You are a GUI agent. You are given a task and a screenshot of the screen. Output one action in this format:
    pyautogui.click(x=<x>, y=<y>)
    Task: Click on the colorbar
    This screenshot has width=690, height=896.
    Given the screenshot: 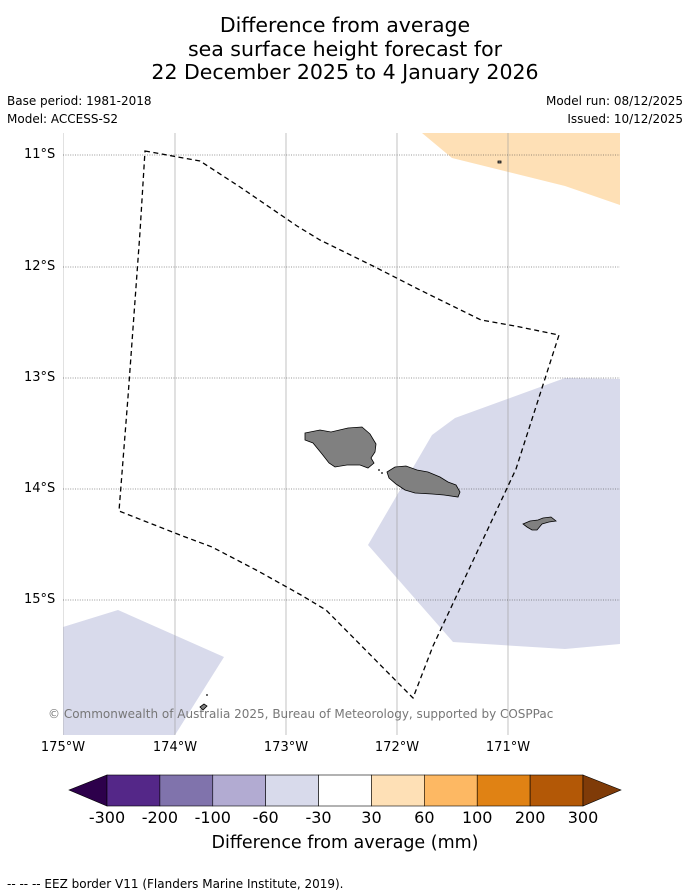 What is the action you would take?
    pyautogui.click(x=345, y=790)
    